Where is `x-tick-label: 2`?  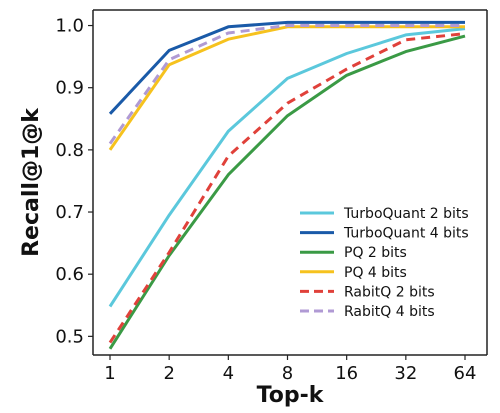
x-tick-label: 2 is located at coordinates (168, 373).